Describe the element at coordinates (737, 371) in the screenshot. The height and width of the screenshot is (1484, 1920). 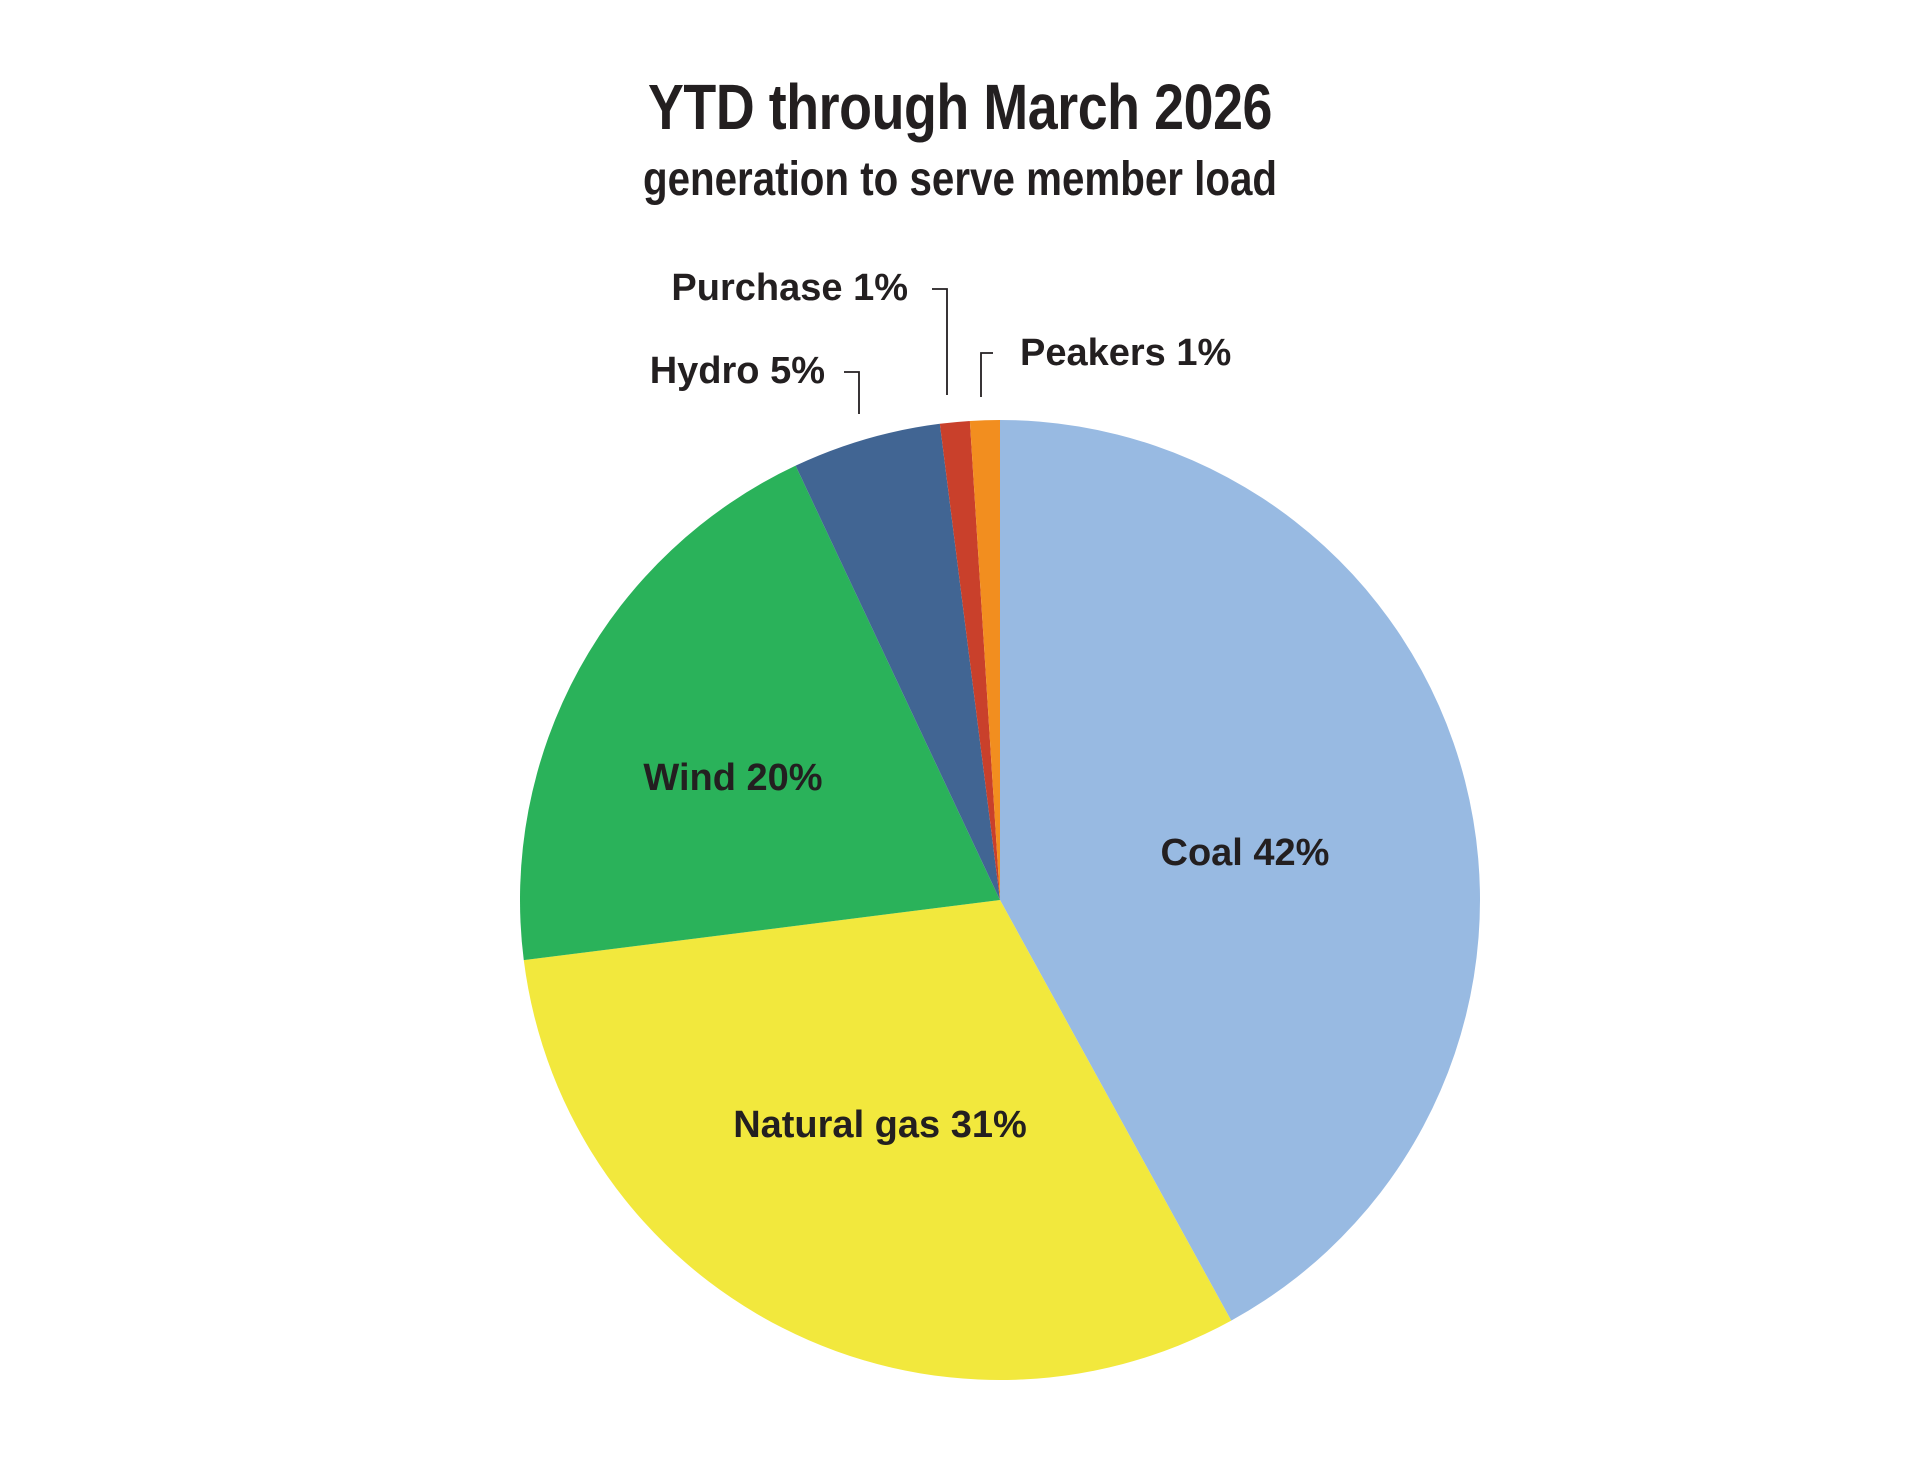
I see `slice-label-hydro: Hydro 5%` at that location.